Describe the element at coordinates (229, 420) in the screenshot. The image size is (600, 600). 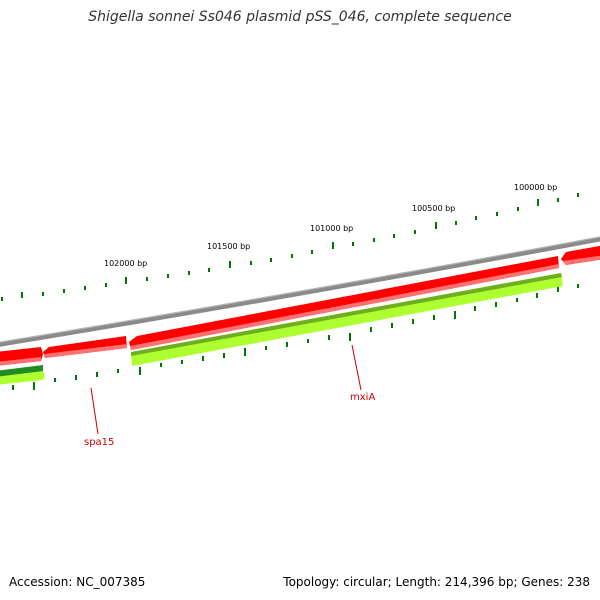
I see `gene-labels: spa15 mxiA` at that location.